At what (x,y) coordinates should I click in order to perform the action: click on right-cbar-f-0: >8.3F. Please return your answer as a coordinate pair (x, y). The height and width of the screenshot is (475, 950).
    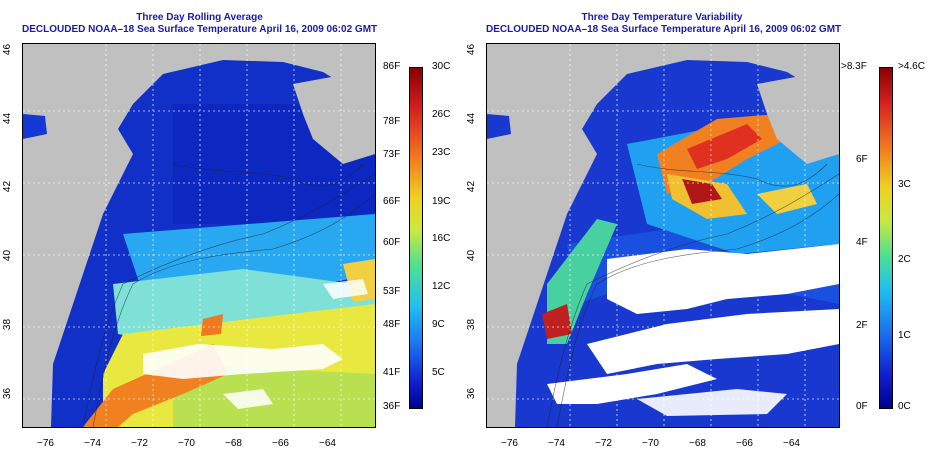
    Looking at the image, I should click on (854, 66).